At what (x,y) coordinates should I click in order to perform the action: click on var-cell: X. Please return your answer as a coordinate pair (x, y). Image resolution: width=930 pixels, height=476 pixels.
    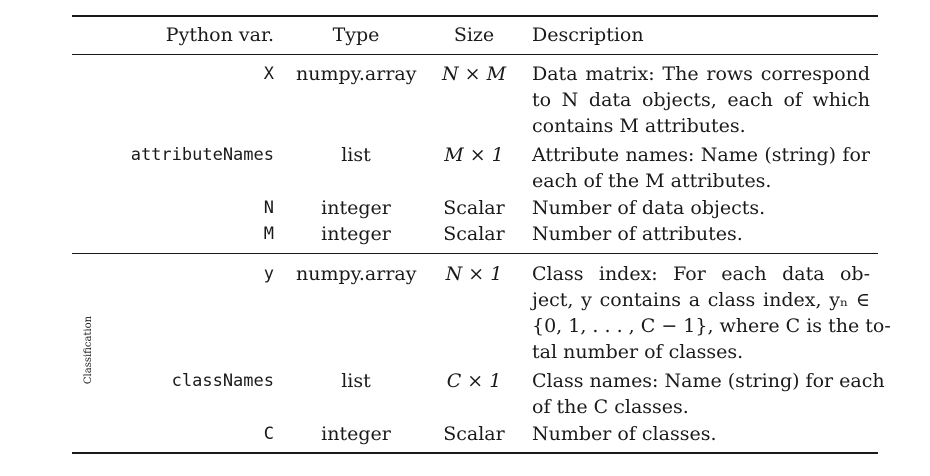
    Looking at the image, I should click on (268, 74).